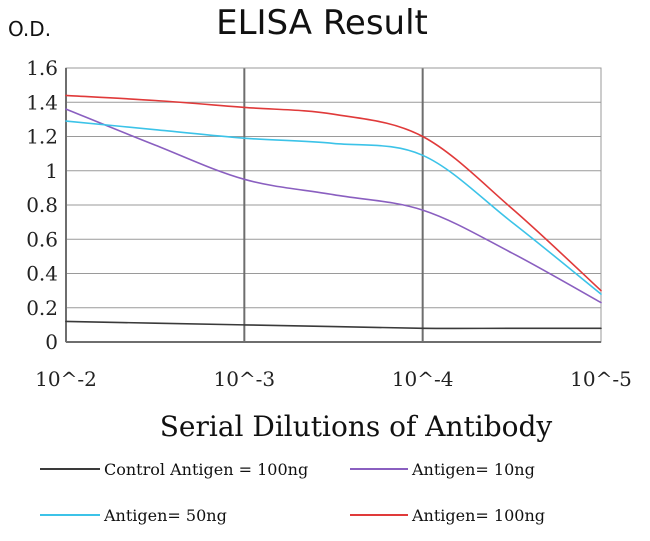 The image size is (650, 541). Describe the element at coordinates (29, 29) in the screenshot. I see `y-axis-label: O.D.` at that location.